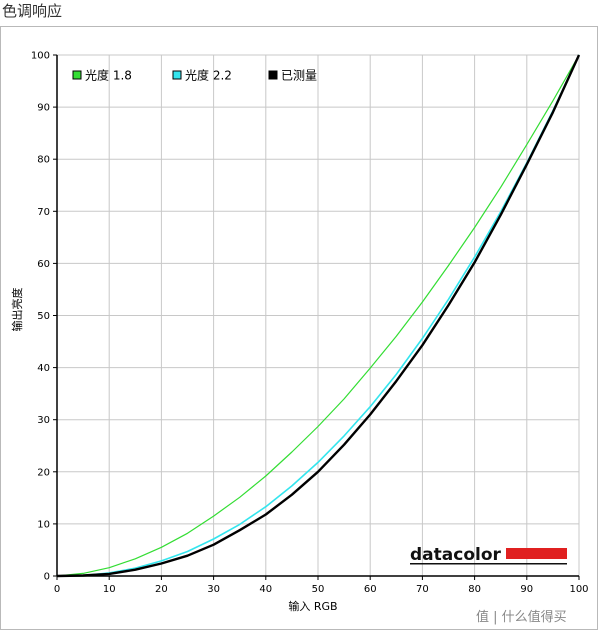 This screenshot has height=633, width=600. Describe the element at coordinates (43, 160) in the screenshot. I see `y-tick-label: 80` at that location.